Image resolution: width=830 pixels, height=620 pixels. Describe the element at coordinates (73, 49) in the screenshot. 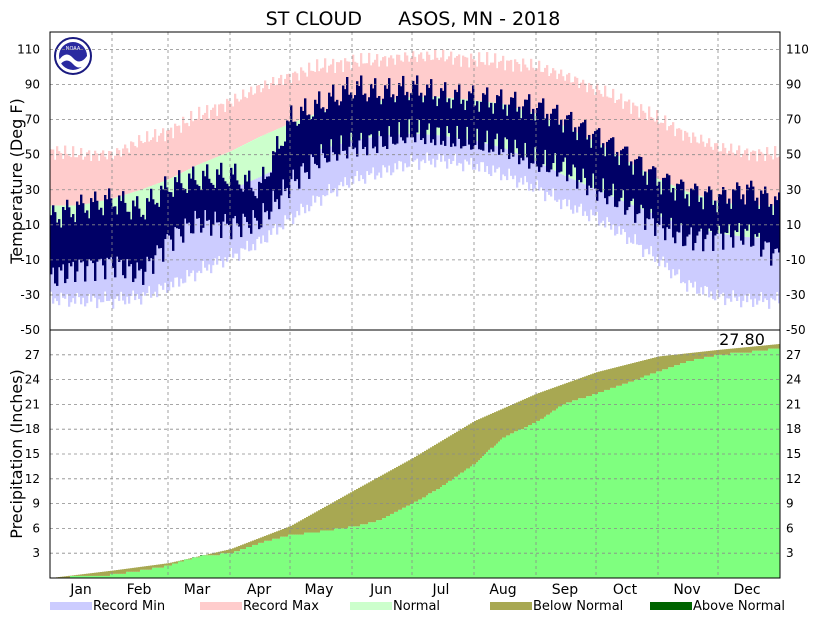

I see `svg-text: NOAA` at that location.